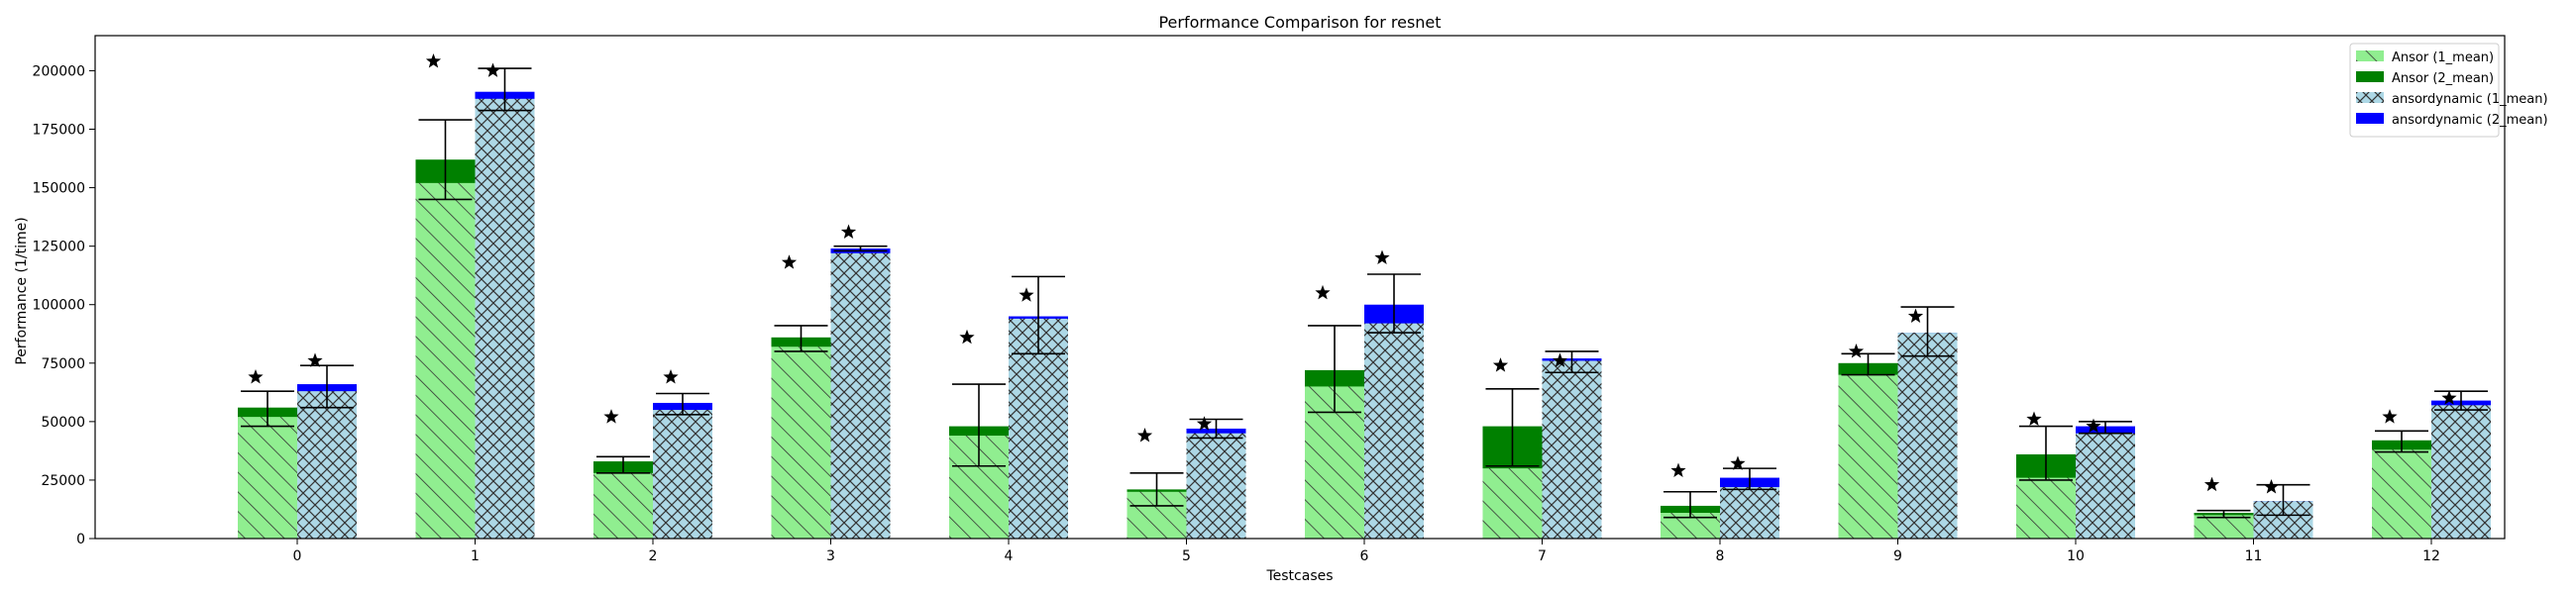 The width and height of the screenshot is (2576, 594). Describe the element at coordinates (1186, 556) in the screenshot. I see `x-tick-label: 5` at that location.